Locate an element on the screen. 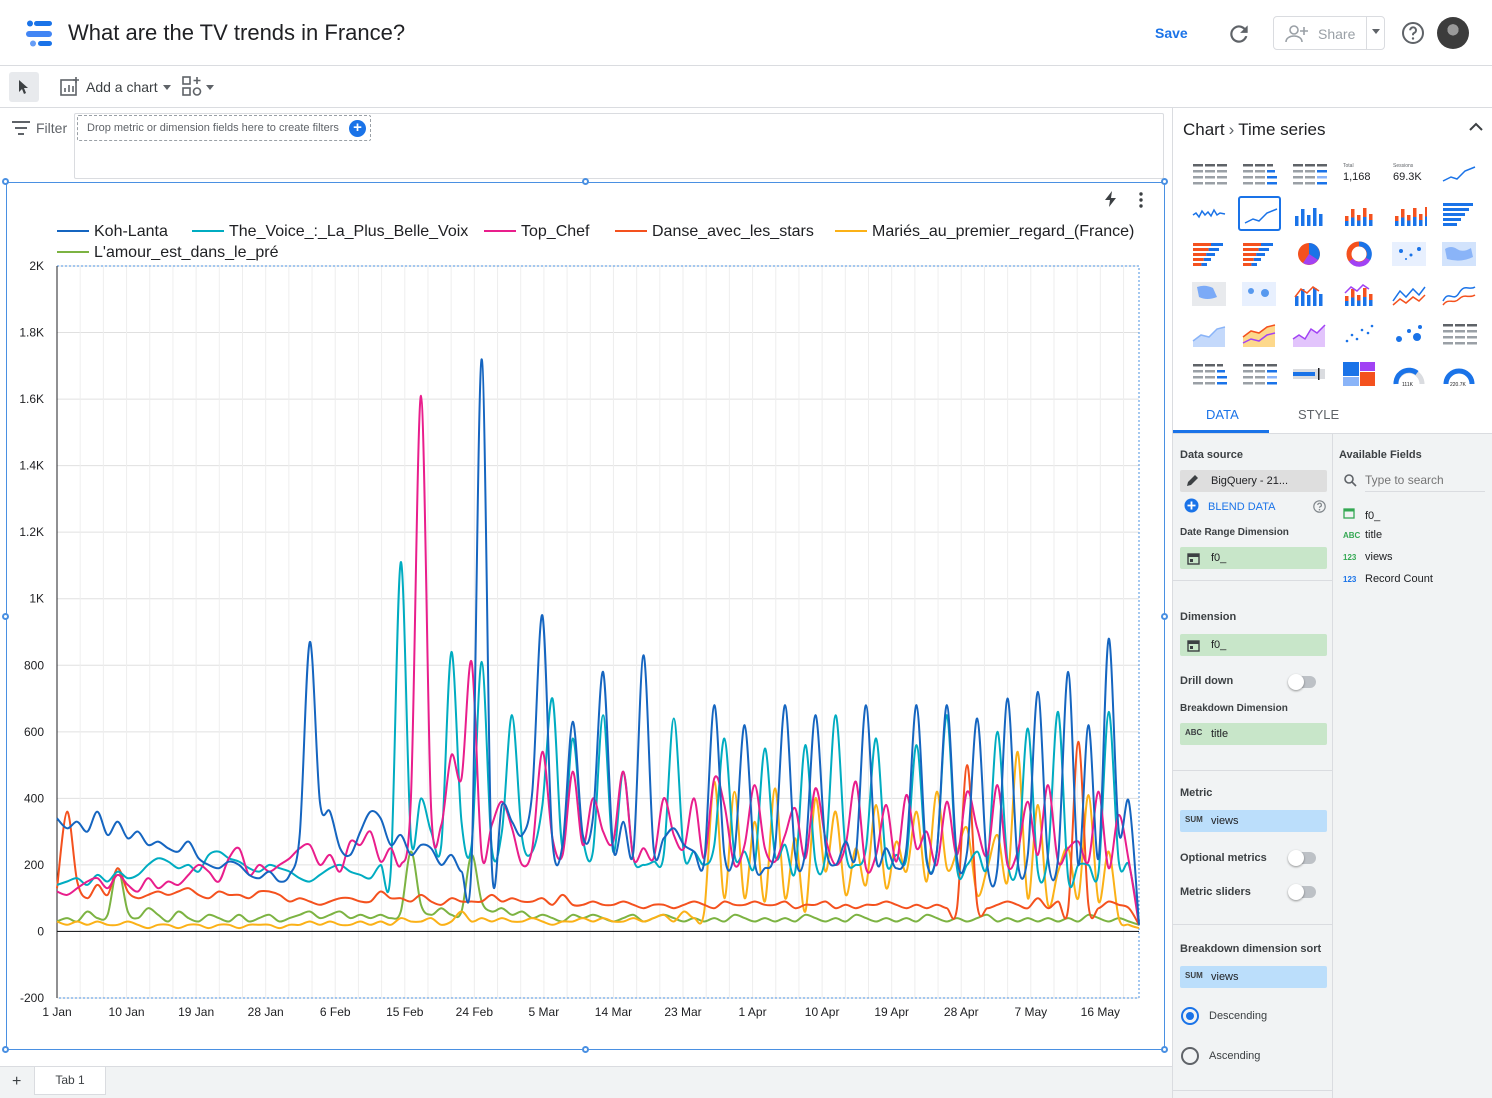 The image size is (1492, 1098). resize-handle-top-right is located at coordinates (1164, 181).